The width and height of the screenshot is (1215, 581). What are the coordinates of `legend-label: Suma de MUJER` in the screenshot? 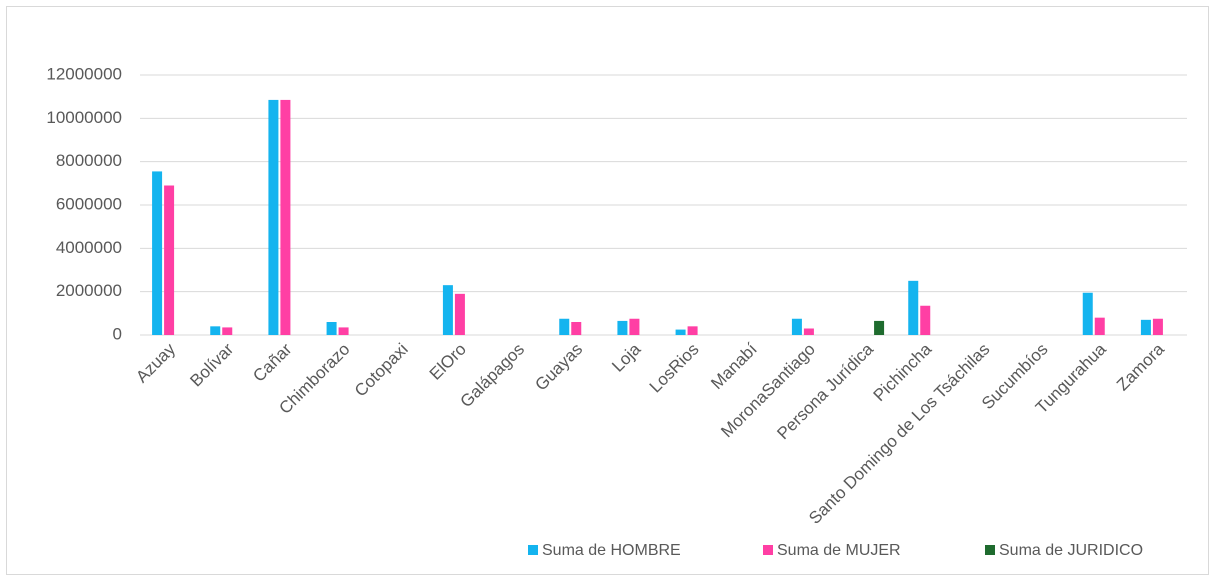 It's located at (839, 550).